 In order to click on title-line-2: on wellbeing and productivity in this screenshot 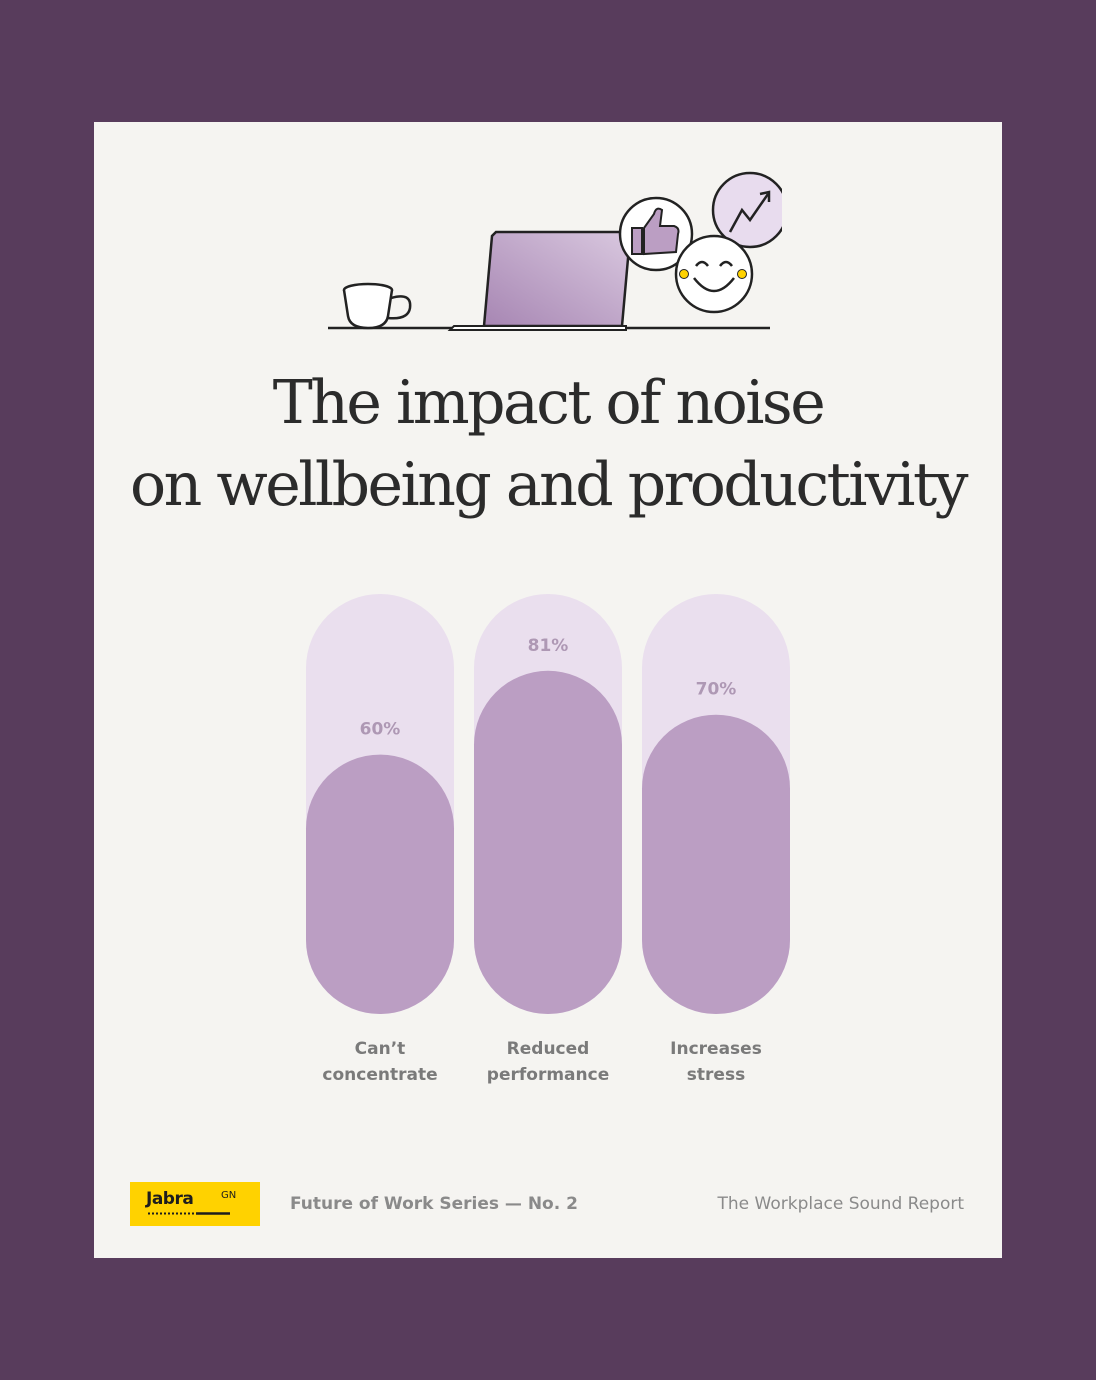, I will do `click(549, 485)`.